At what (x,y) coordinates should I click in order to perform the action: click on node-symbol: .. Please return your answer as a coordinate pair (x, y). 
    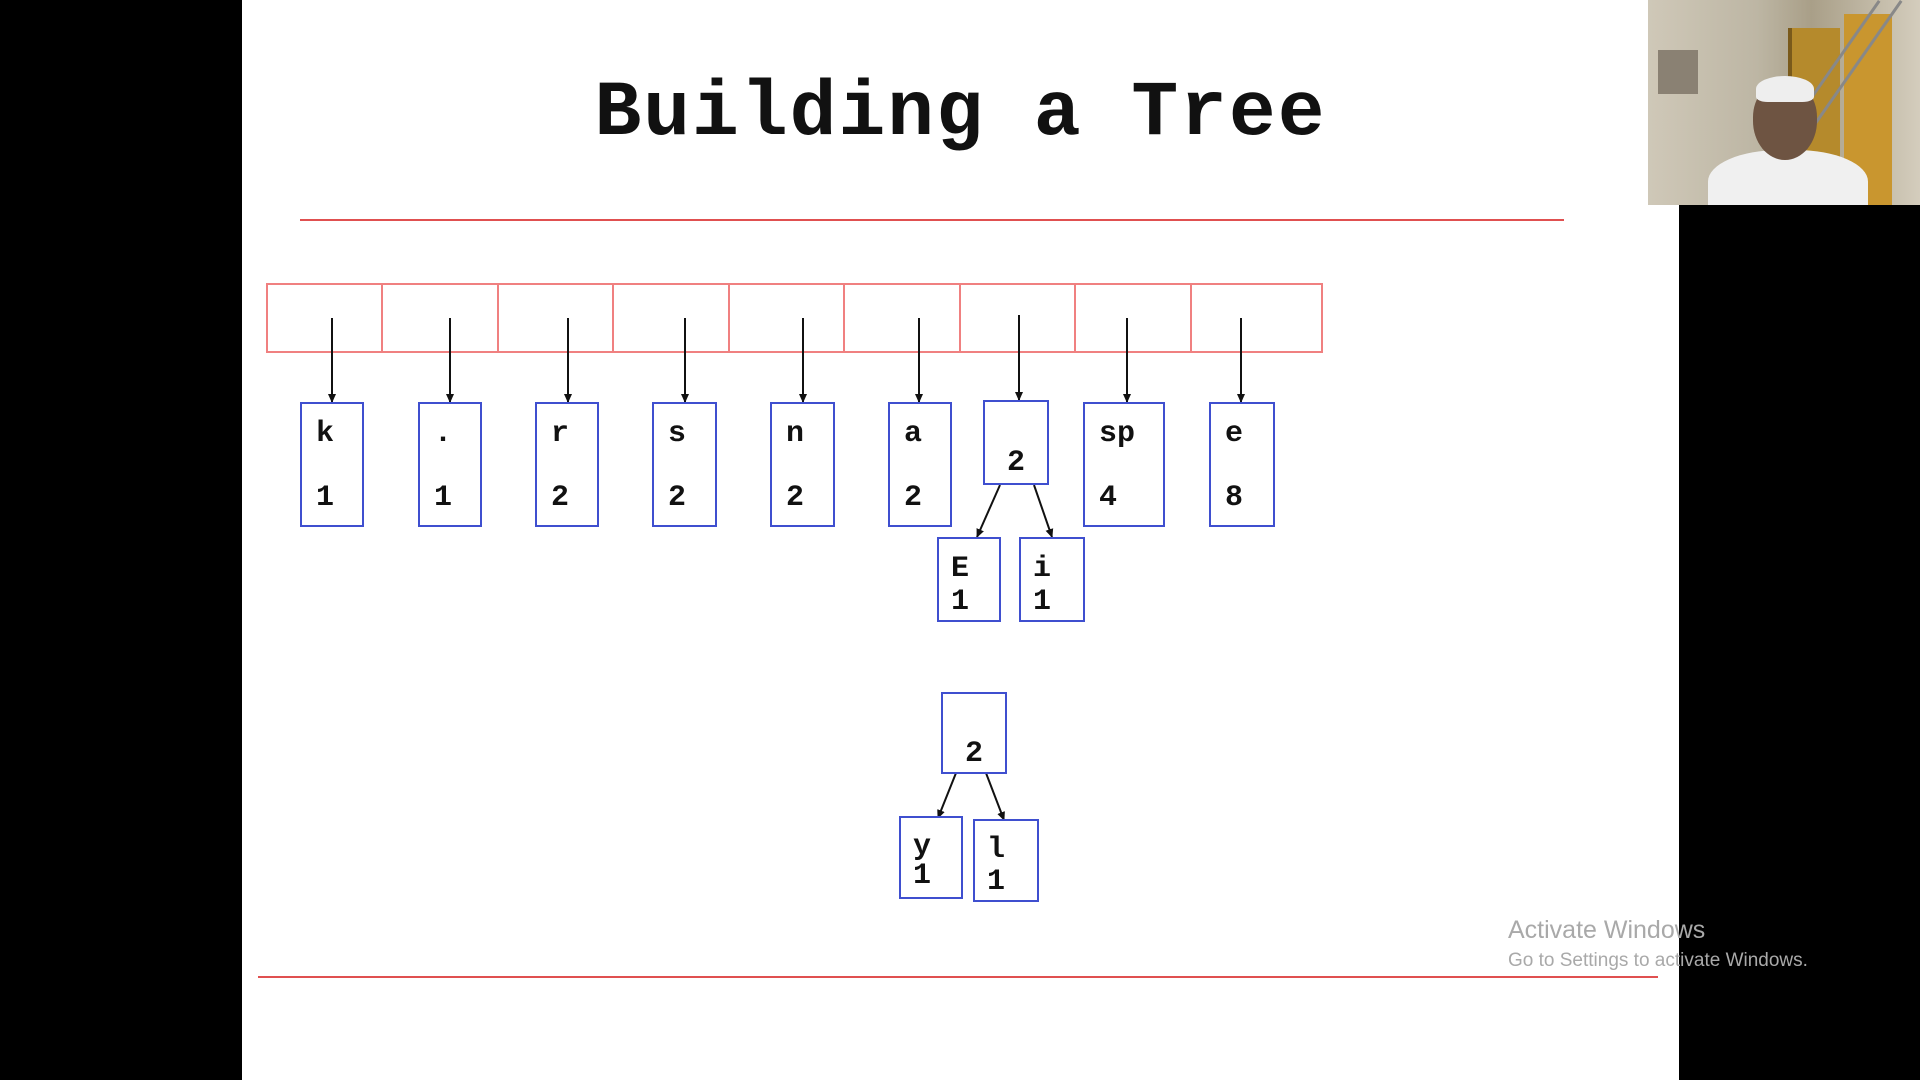
    Looking at the image, I should click on (443, 434).